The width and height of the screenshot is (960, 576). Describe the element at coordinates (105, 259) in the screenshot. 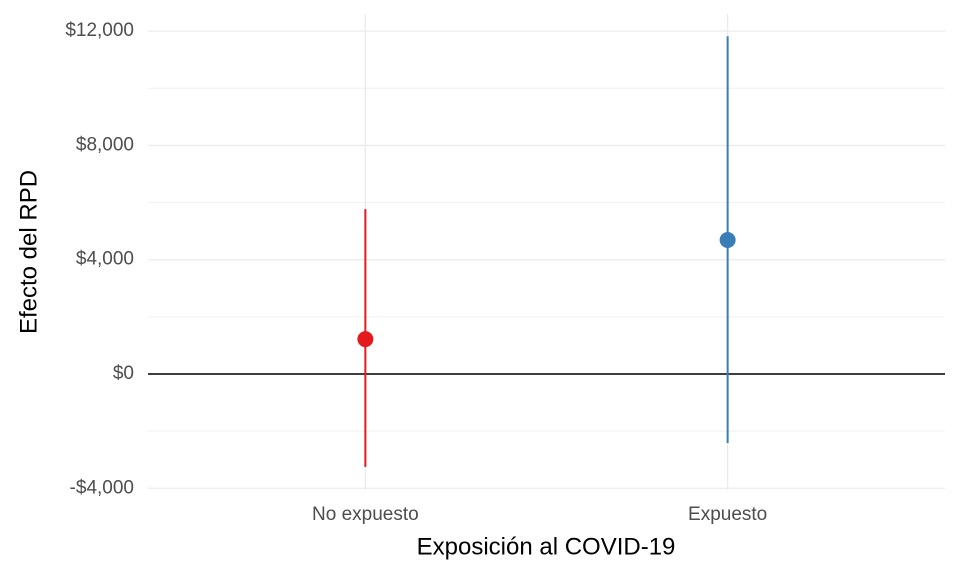

I see `y-tick-label: $4,000` at that location.